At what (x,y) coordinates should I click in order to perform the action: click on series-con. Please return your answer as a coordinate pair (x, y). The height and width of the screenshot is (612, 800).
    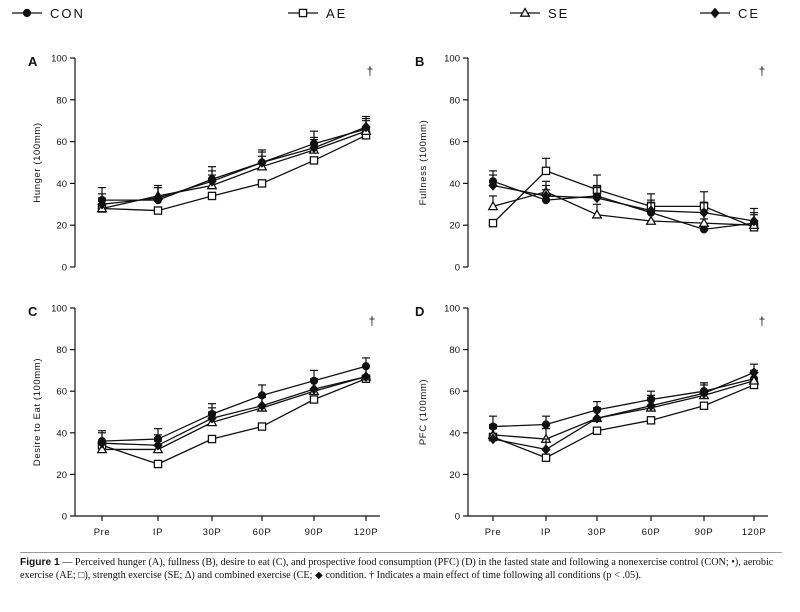
    Looking at the image, I should click on (234, 401).